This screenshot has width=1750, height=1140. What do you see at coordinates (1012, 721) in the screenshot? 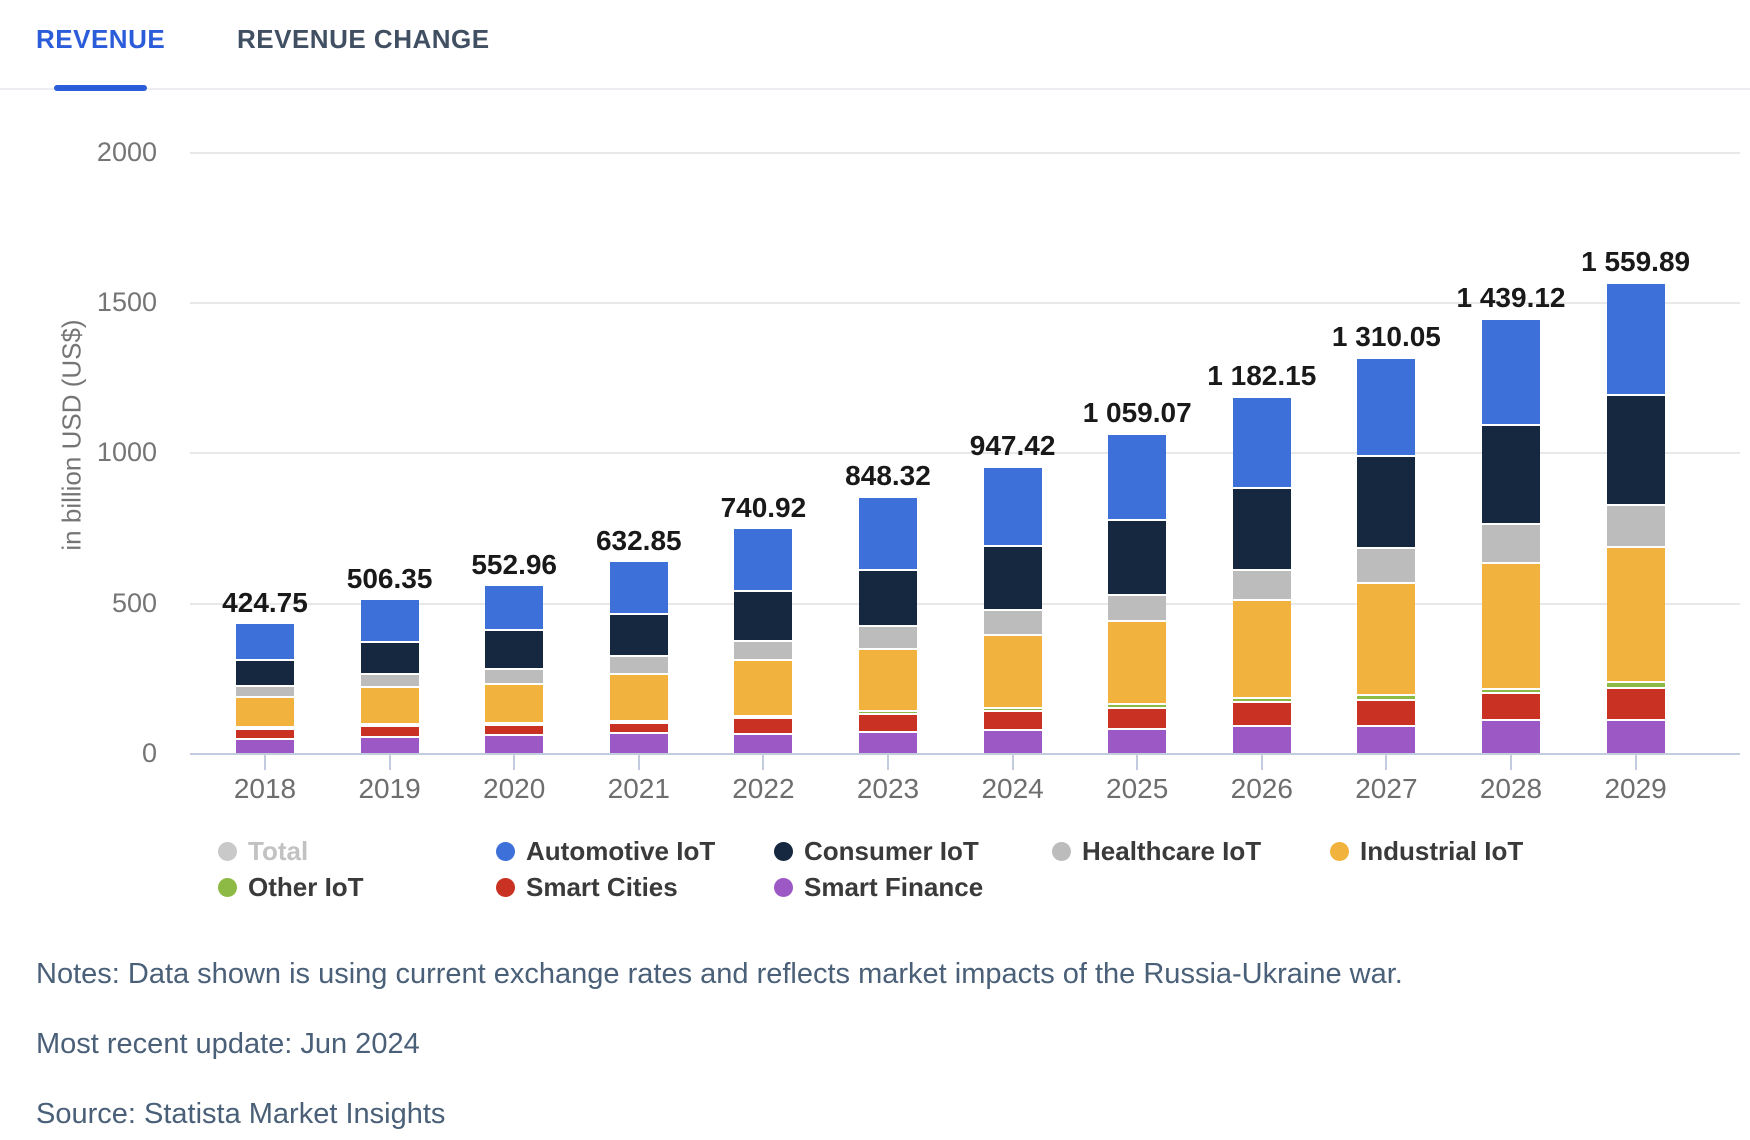
I see `bar-segment-smart-cities-2024` at bounding box center [1012, 721].